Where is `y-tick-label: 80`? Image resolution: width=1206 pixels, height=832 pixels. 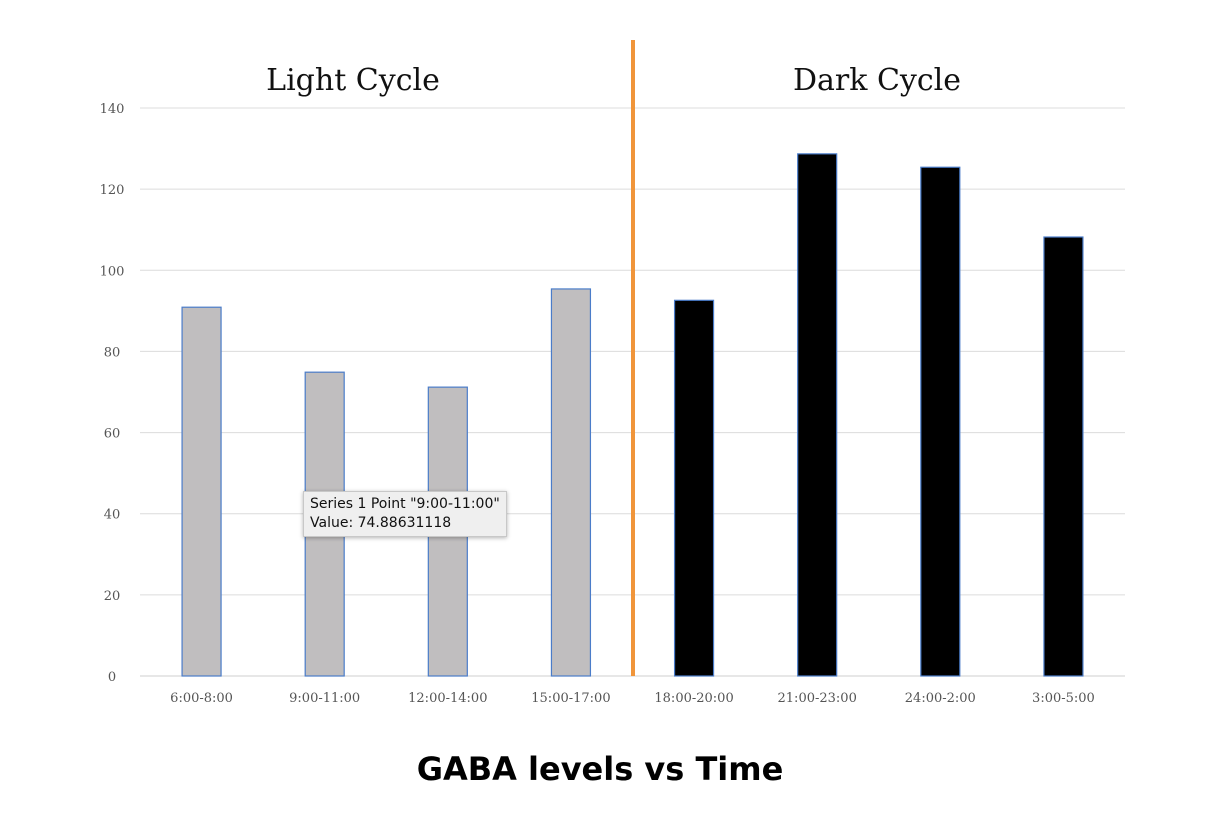
y-tick-label: 80 is located at coordinates (112, 352).